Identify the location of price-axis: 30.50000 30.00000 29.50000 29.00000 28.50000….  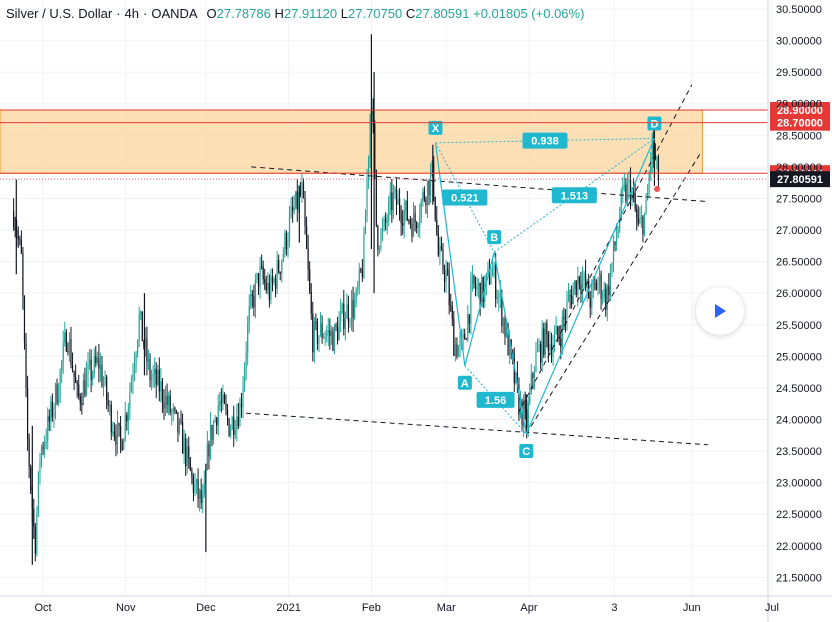
(794, 311).